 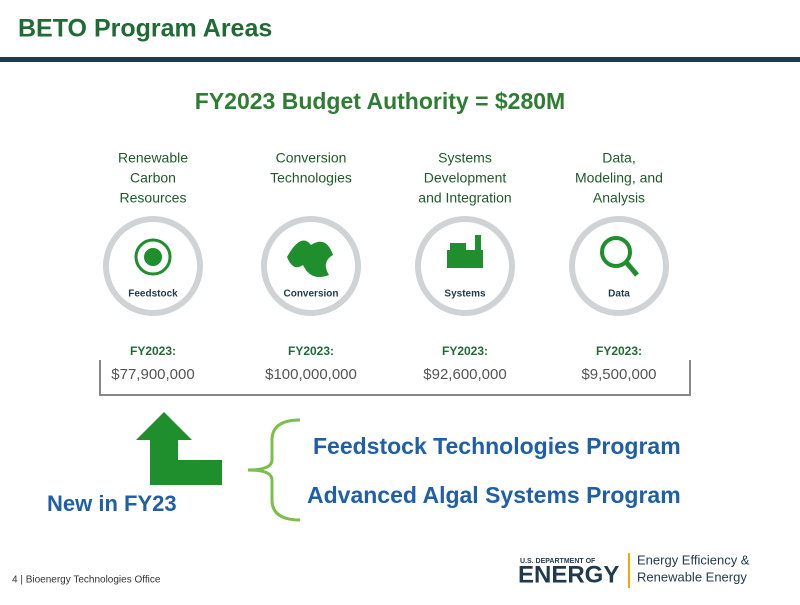 I want to click on icon-label: Feedstock, so click(x=153, y=294).